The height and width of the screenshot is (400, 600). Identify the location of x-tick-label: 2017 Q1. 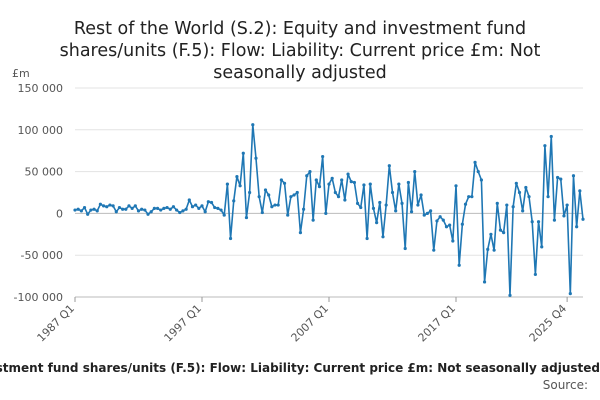
(437, 323).